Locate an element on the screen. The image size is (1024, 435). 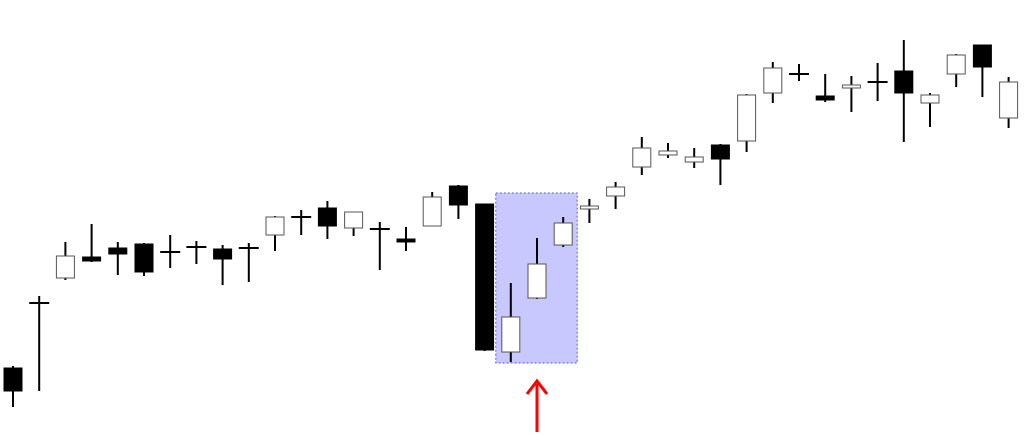
arrow-head is located at coordinates (537, 386).